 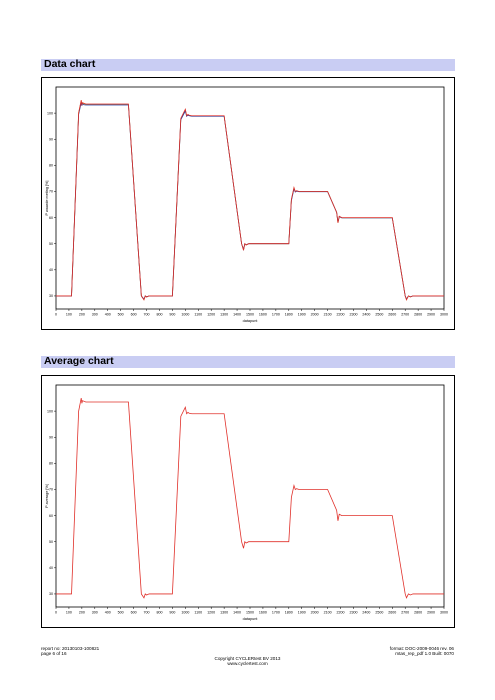 I want to click on report-number: report no: 20130103-100821, so click(x=70, y=648).